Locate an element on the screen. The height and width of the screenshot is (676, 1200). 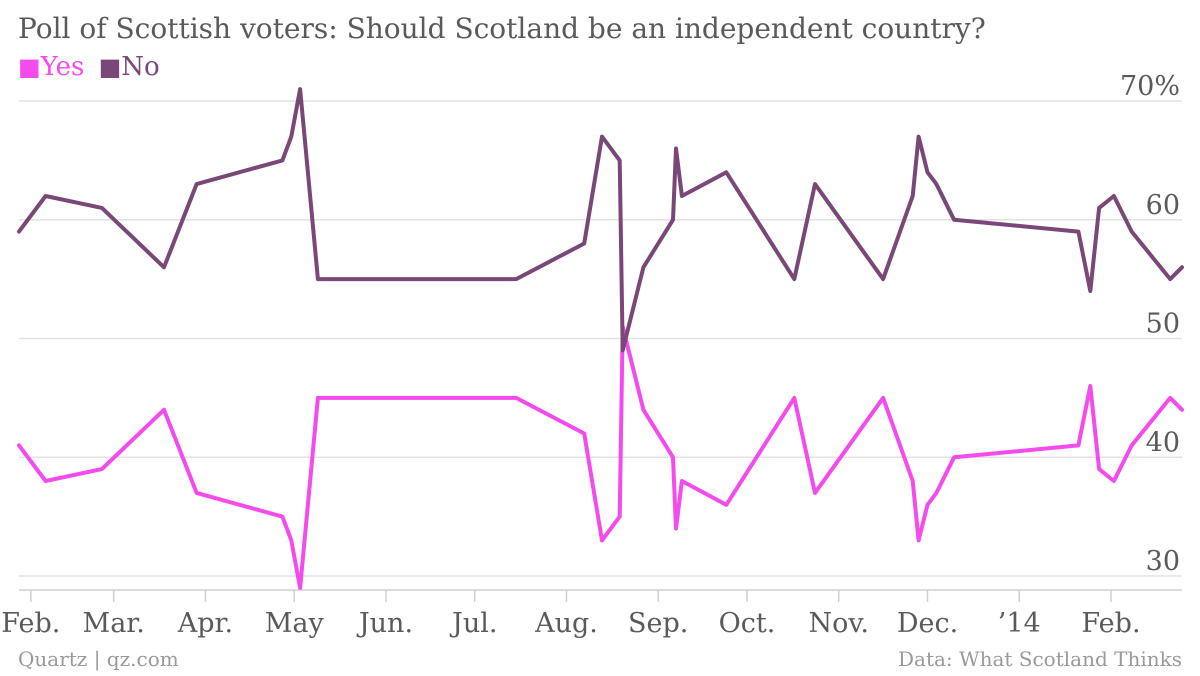
x-tick-label: Oct. is located at coordinates (747, 623).